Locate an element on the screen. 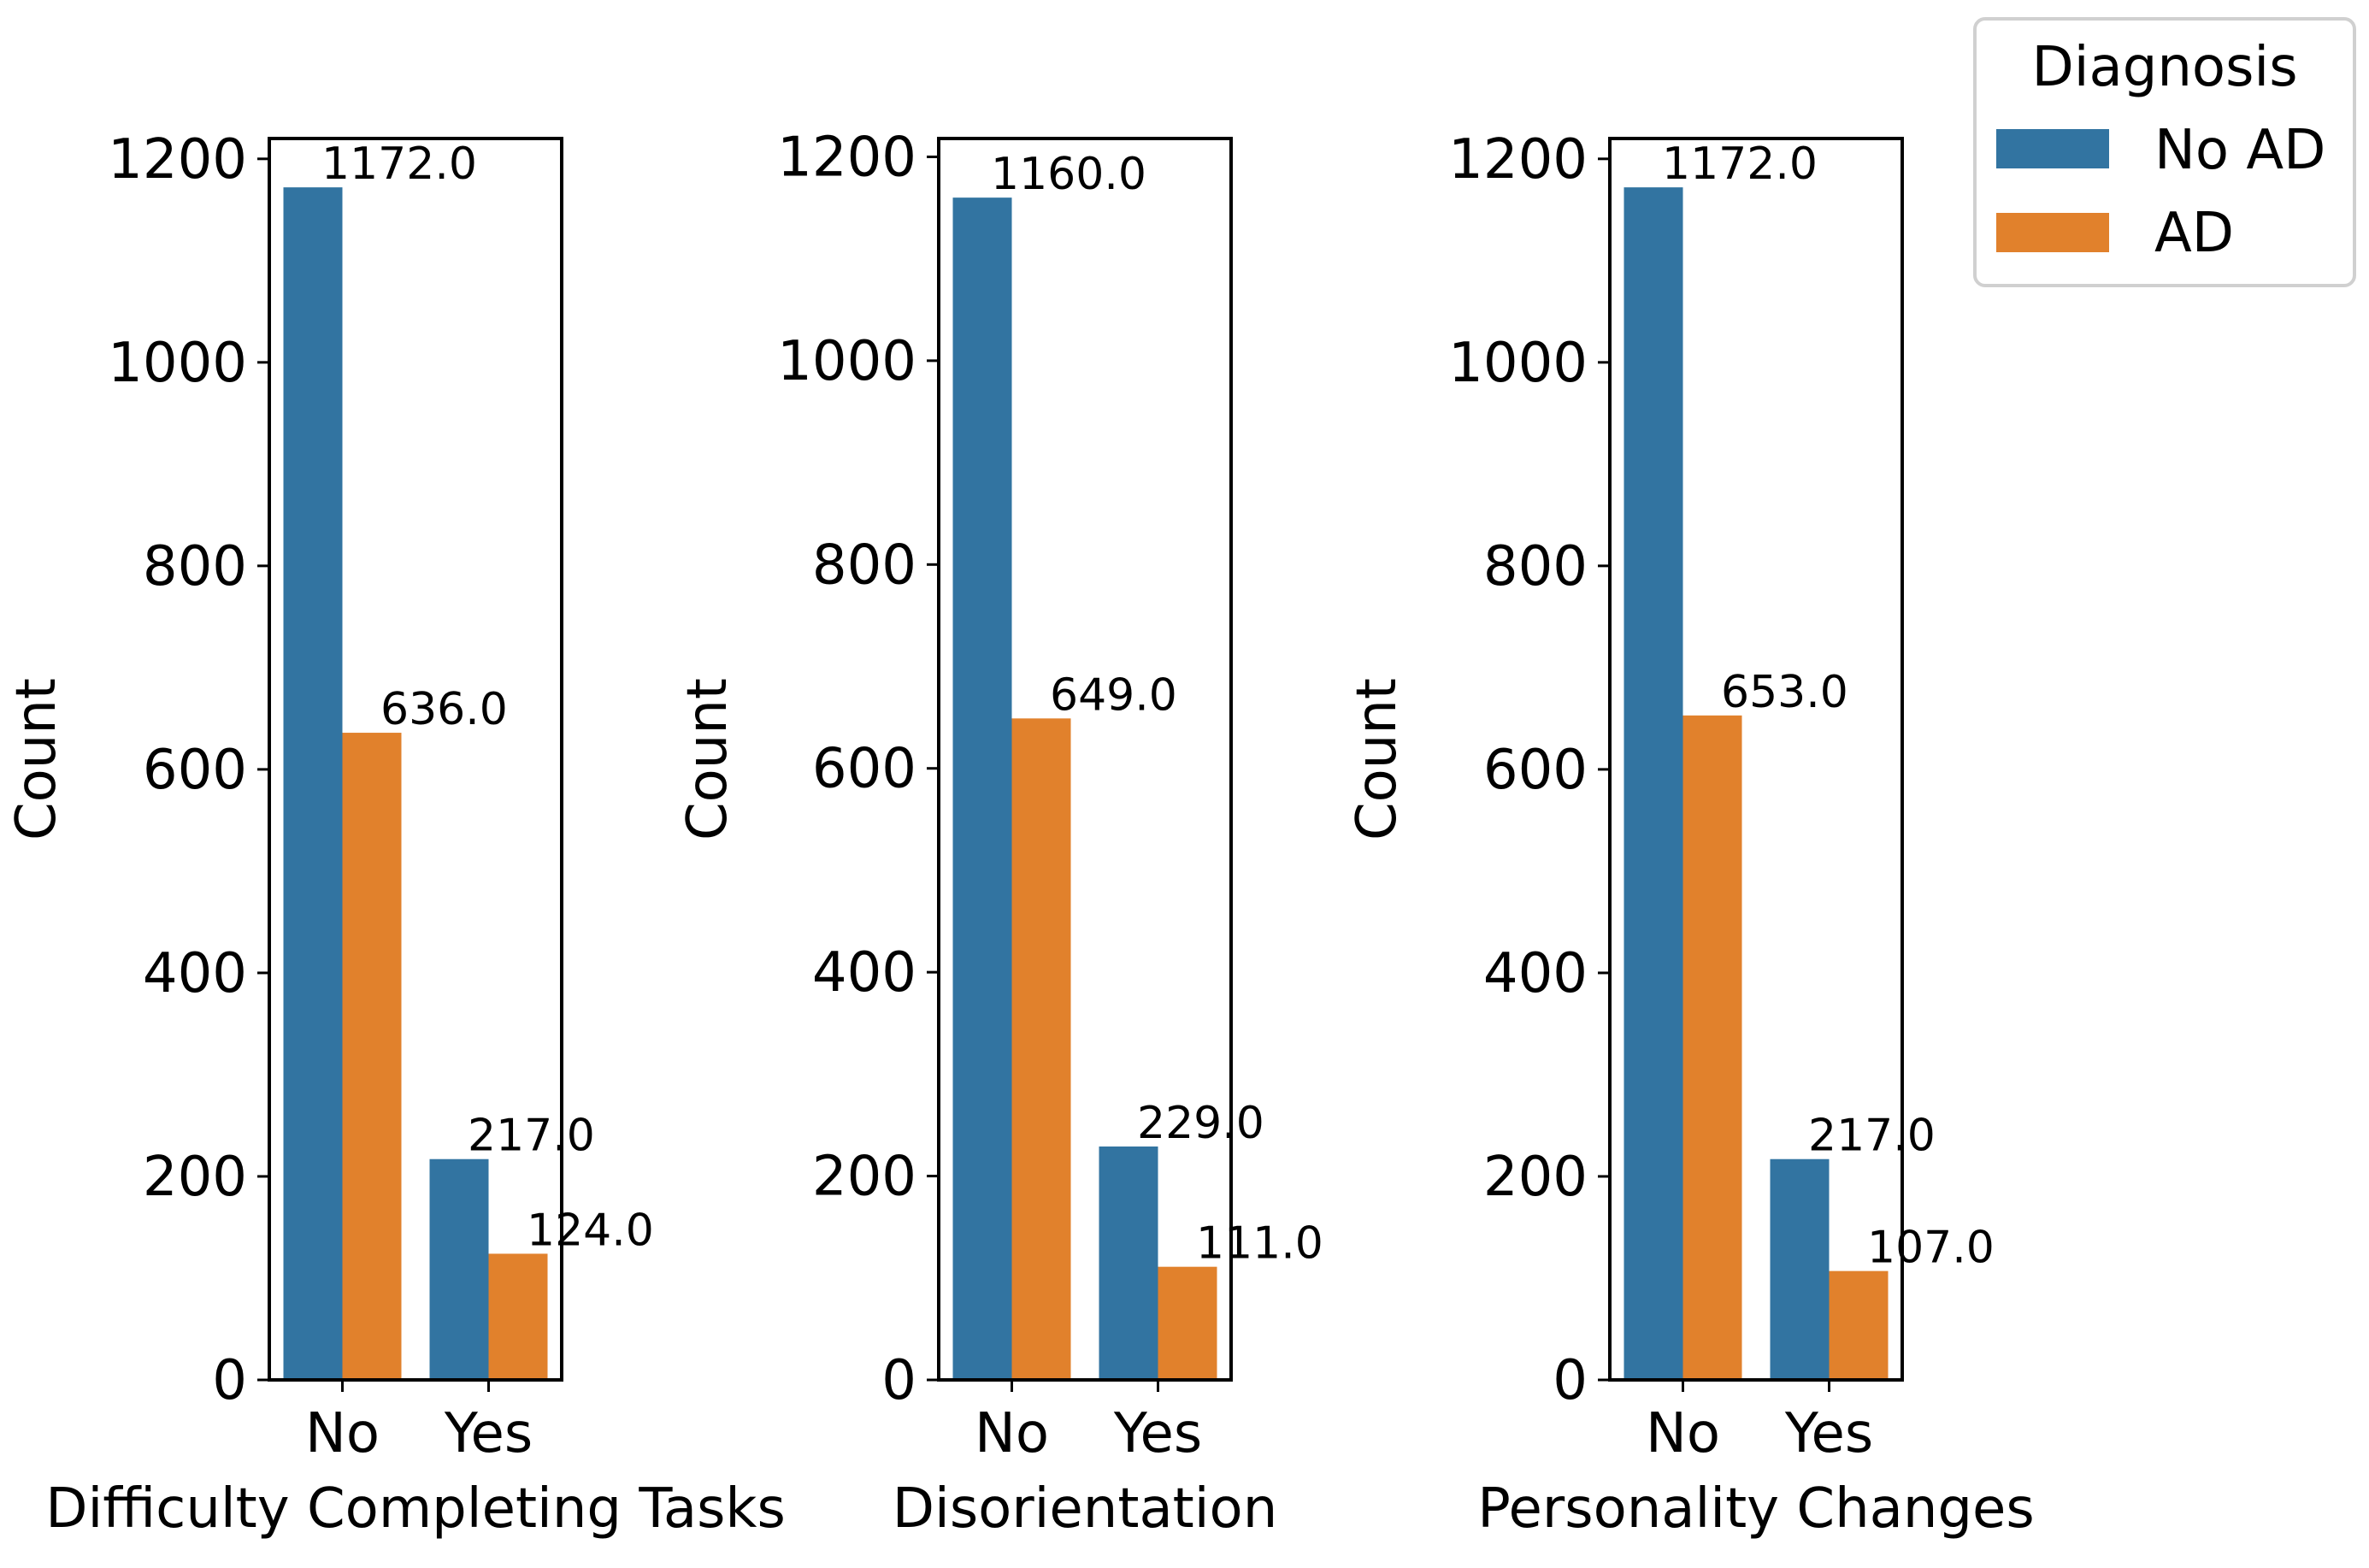 This screenshot has width=2369, height=1568. data-label-ad-yes: 111.0 is located at coordinates (1259, 1244).